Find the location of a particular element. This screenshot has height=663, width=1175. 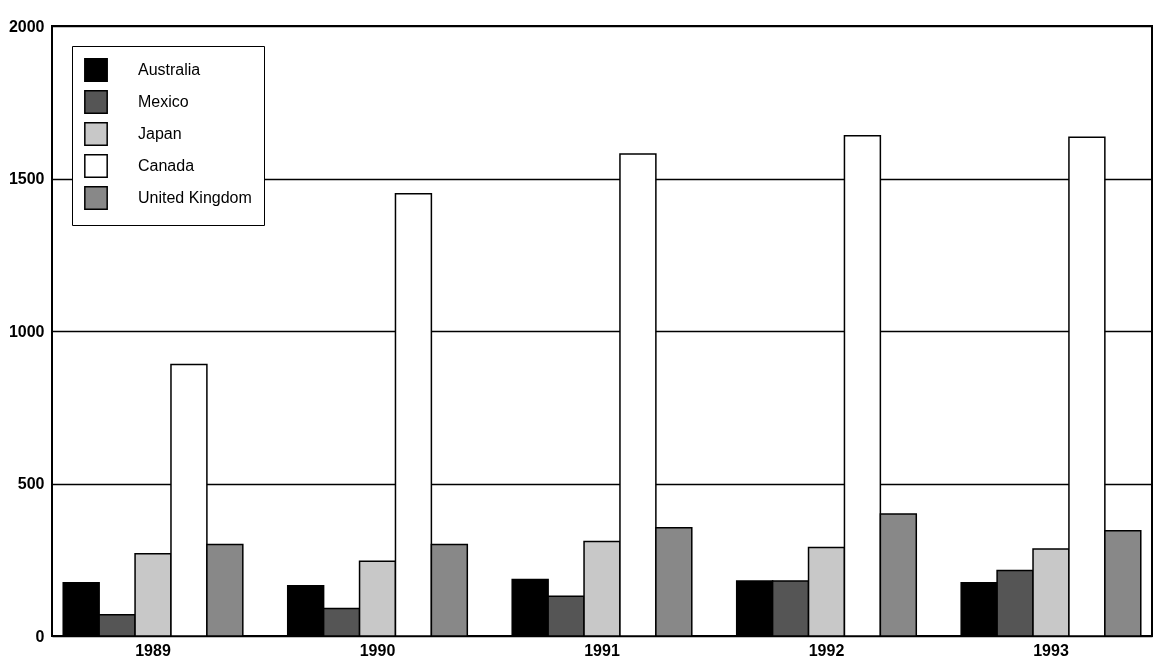

y-tick-label: 500 is located at coordinates (31, 483).